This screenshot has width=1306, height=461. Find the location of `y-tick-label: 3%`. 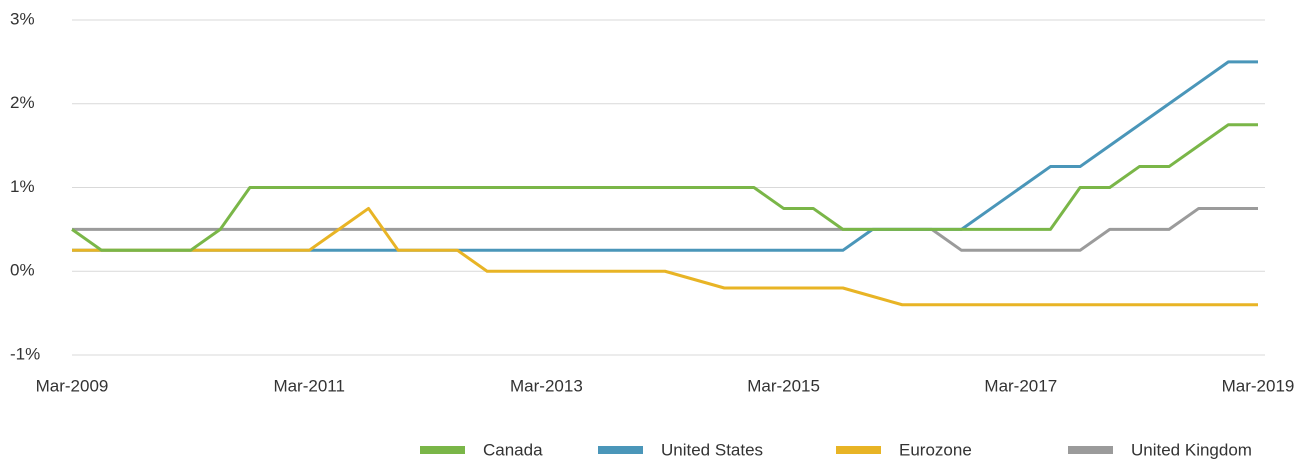

y-tick-label: 3% is located at coordinates (22, 18).